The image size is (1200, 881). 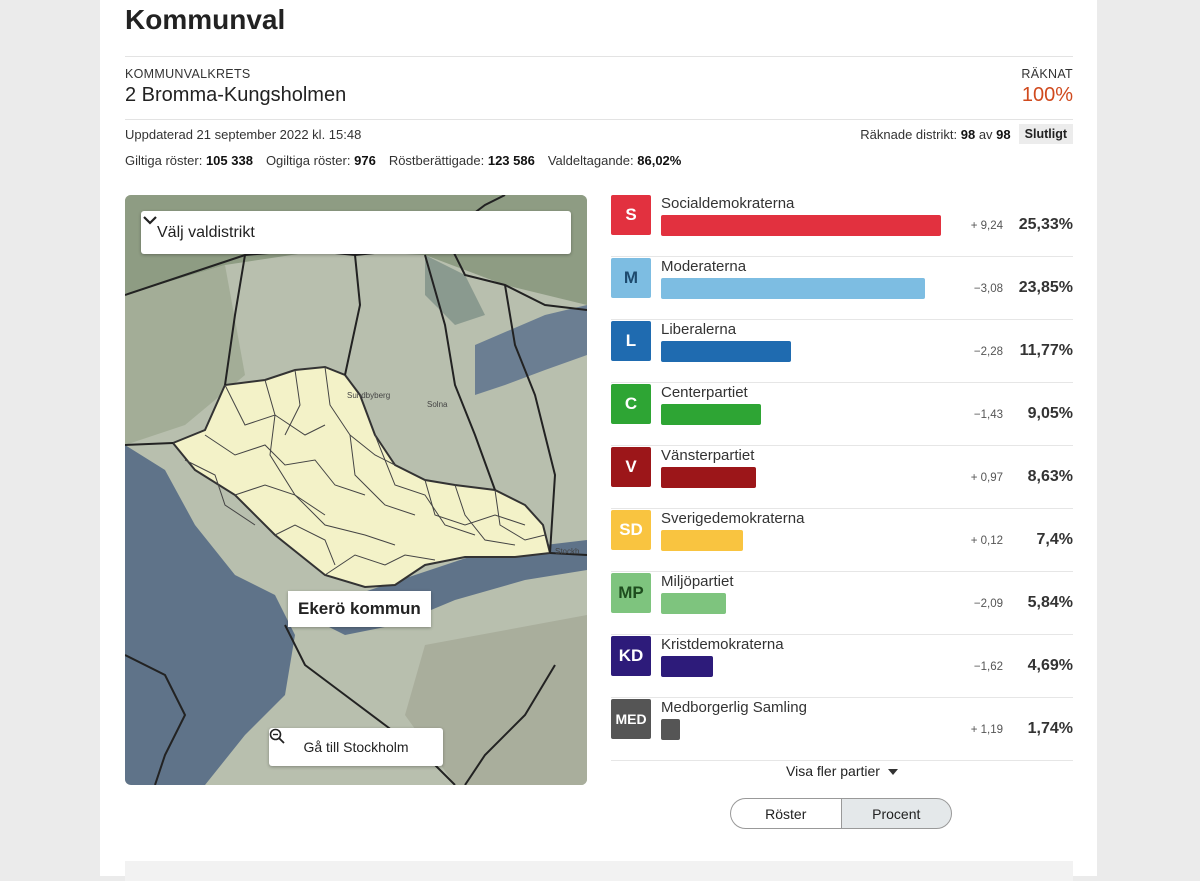 I want to click on party-badge: MP, so click(x=631, y=593).